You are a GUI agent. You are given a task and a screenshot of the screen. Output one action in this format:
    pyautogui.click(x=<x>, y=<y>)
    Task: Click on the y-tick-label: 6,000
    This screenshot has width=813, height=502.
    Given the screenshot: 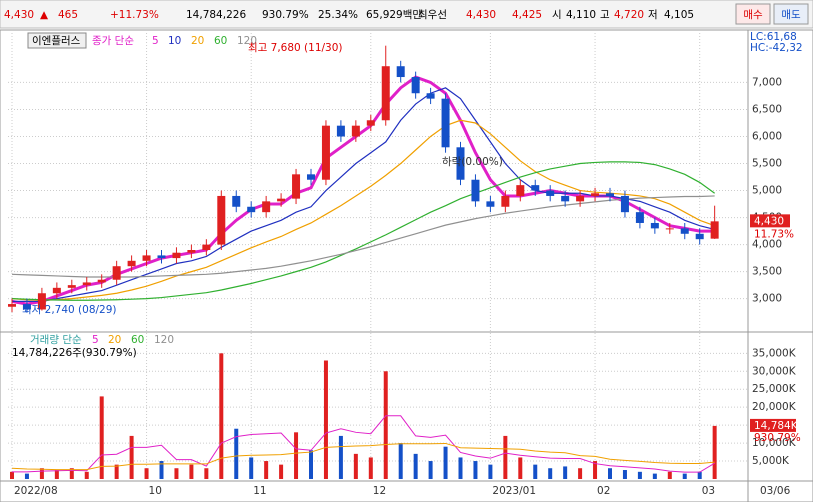 What is the action you would take?
    pyautogui.click(x=767, y=136)
    